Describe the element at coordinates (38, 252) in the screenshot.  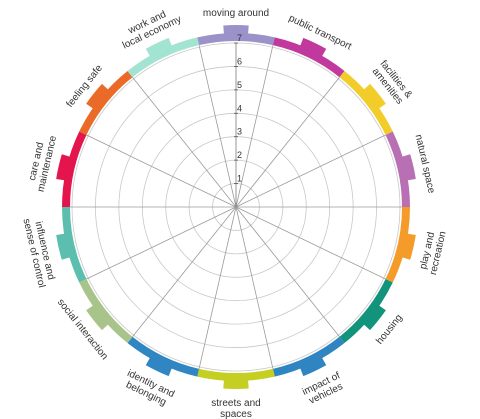
I see `category-label-11: influence andsense of control` at that location.